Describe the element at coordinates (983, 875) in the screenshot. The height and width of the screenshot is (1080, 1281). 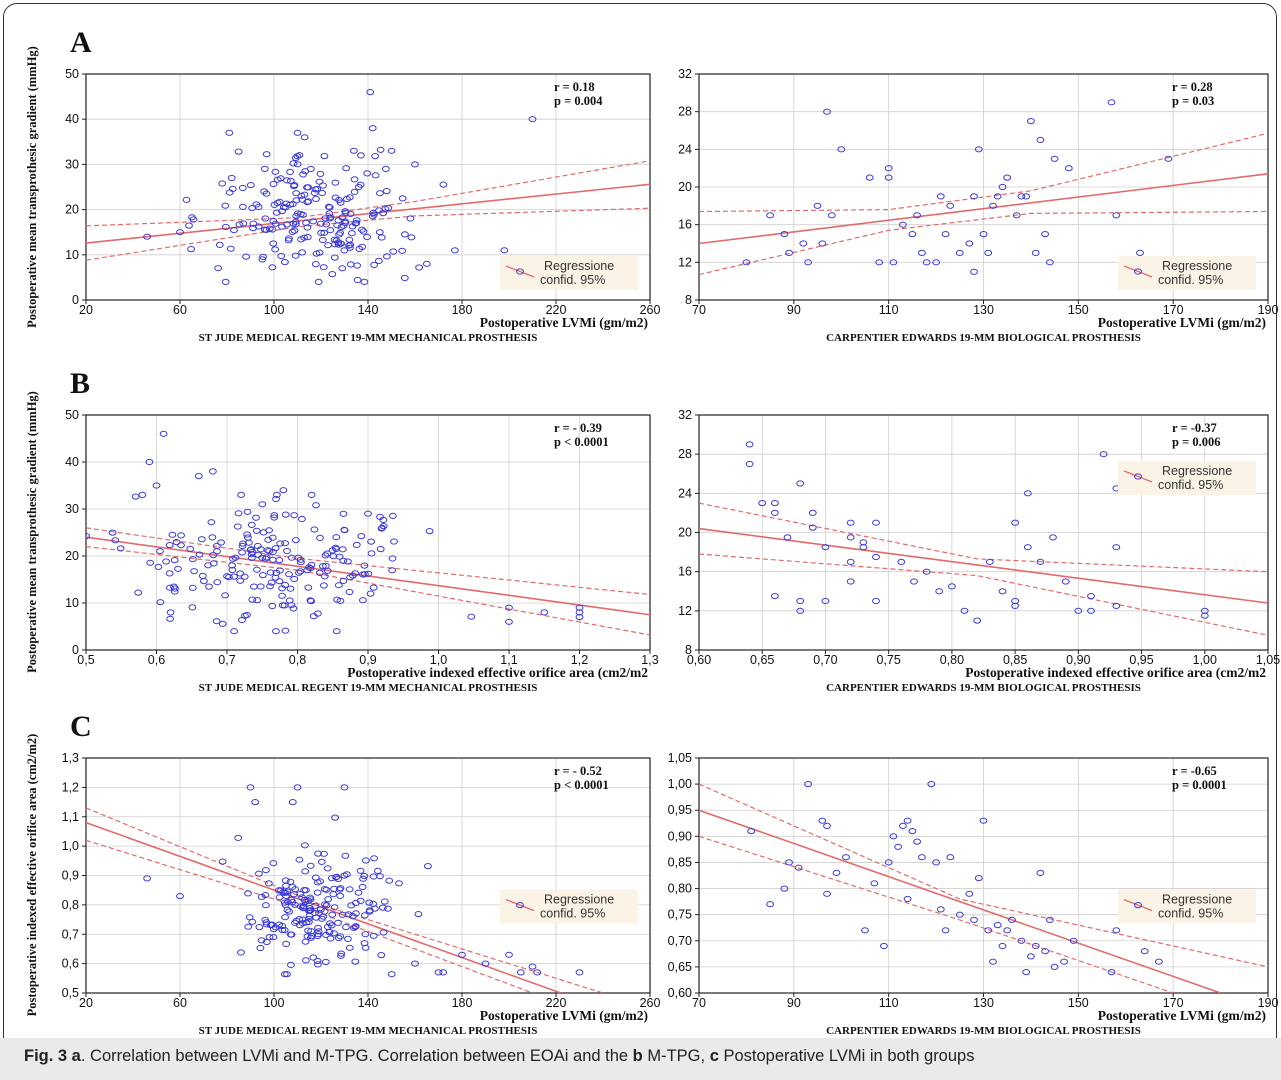
I see `ci-upper-line` at that location.